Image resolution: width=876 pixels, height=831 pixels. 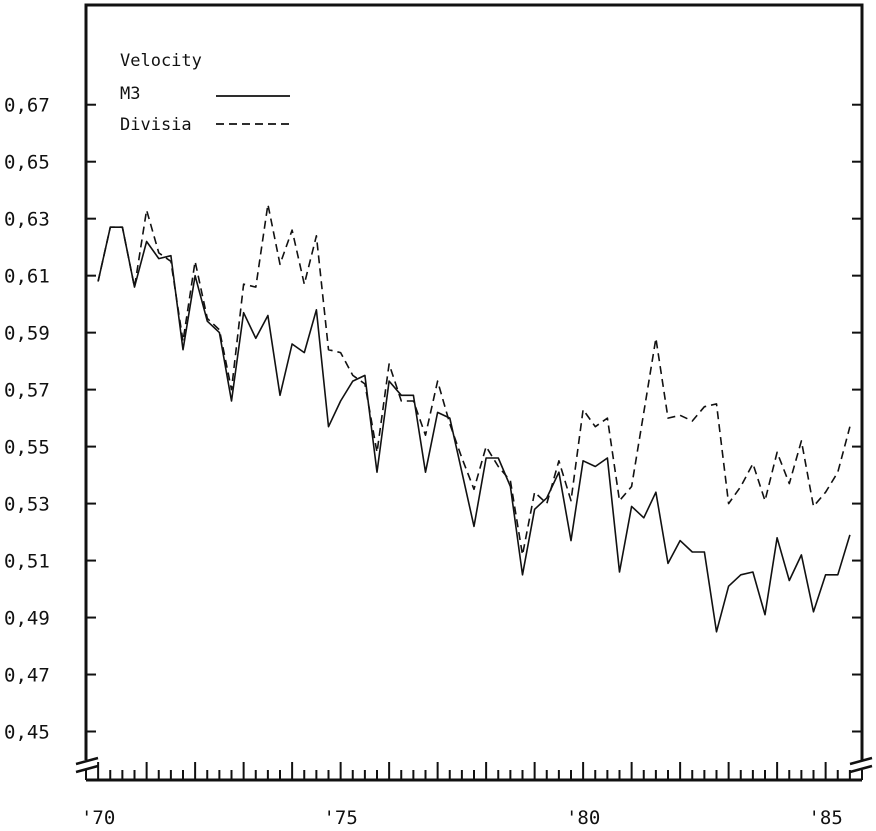 I want to click on x-tick-label: '75, so click(x=340, y=818).